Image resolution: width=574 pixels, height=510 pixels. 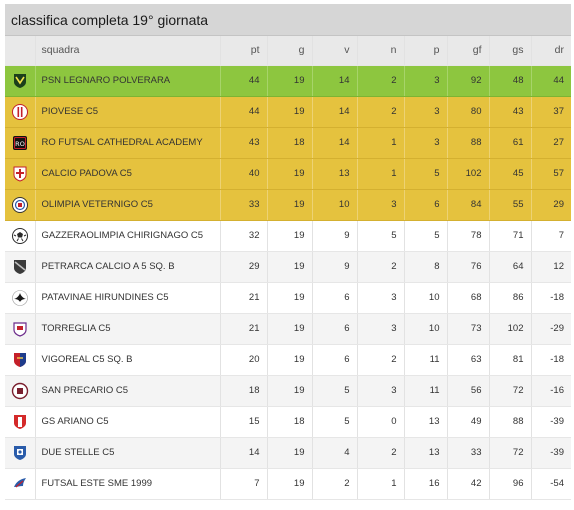 I want to click on table-row: DUE STELLE C5 14 19 4 2 13 33 72 -39, so click(x=288, y=453).